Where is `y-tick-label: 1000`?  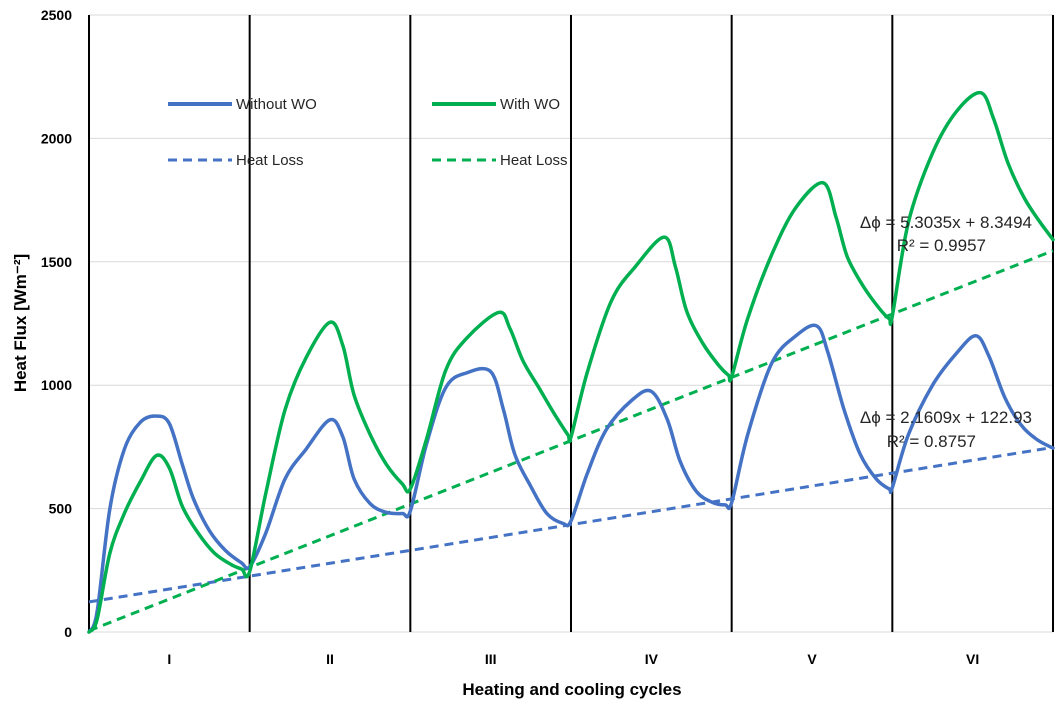
y-tick-label: 1000 is located at coordinates (56, 385).